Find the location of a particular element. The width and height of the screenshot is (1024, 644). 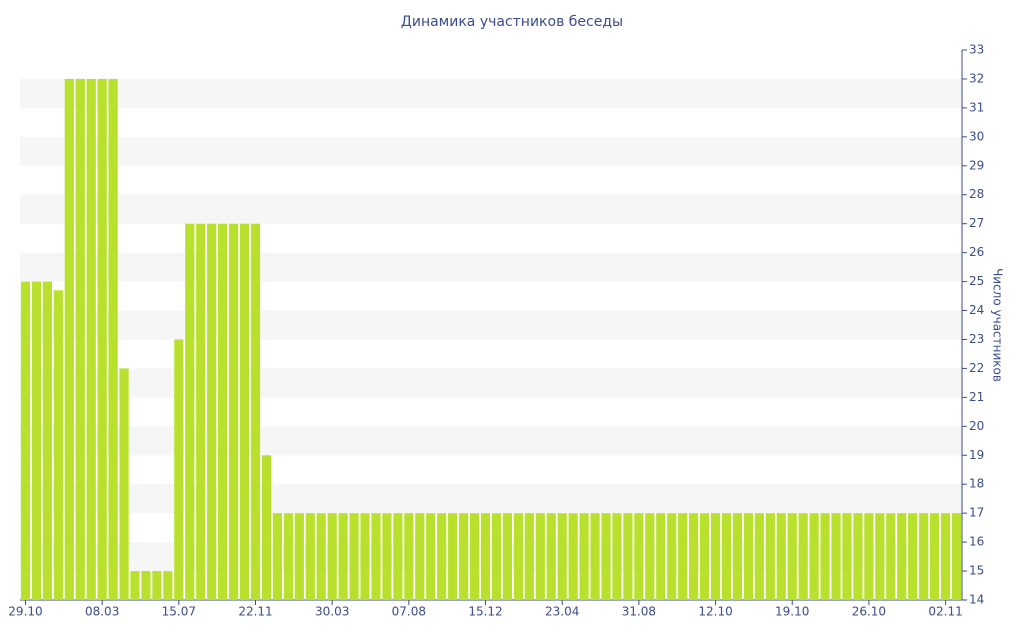

x-tick-label: 15.07 is located at coordinates (179, 612).